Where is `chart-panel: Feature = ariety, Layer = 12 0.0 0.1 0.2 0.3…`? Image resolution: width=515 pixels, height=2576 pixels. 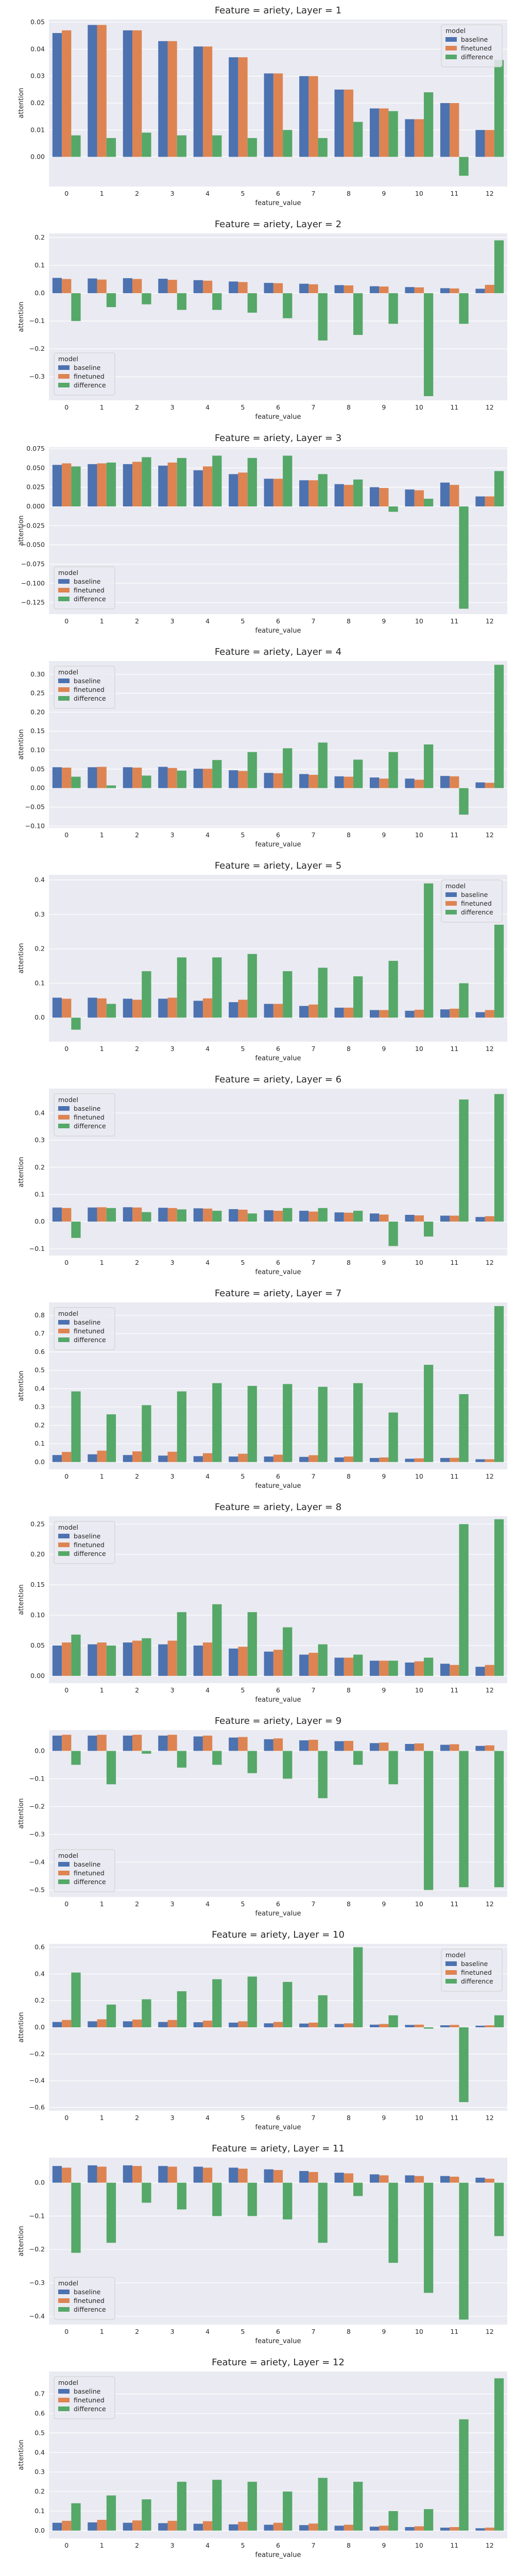
chart-panel: Feature = ariety, Layer = 12 0.0 0.1 0.2 0.3… is located at coordinates (262, 2458).